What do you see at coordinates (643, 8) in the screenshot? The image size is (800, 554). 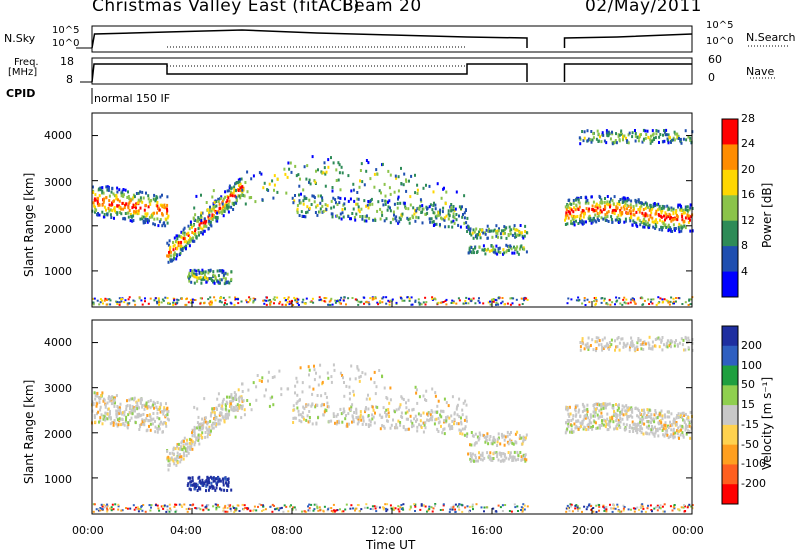 I see `date-label: 02/May/2011` at bounding box center [643, 8].